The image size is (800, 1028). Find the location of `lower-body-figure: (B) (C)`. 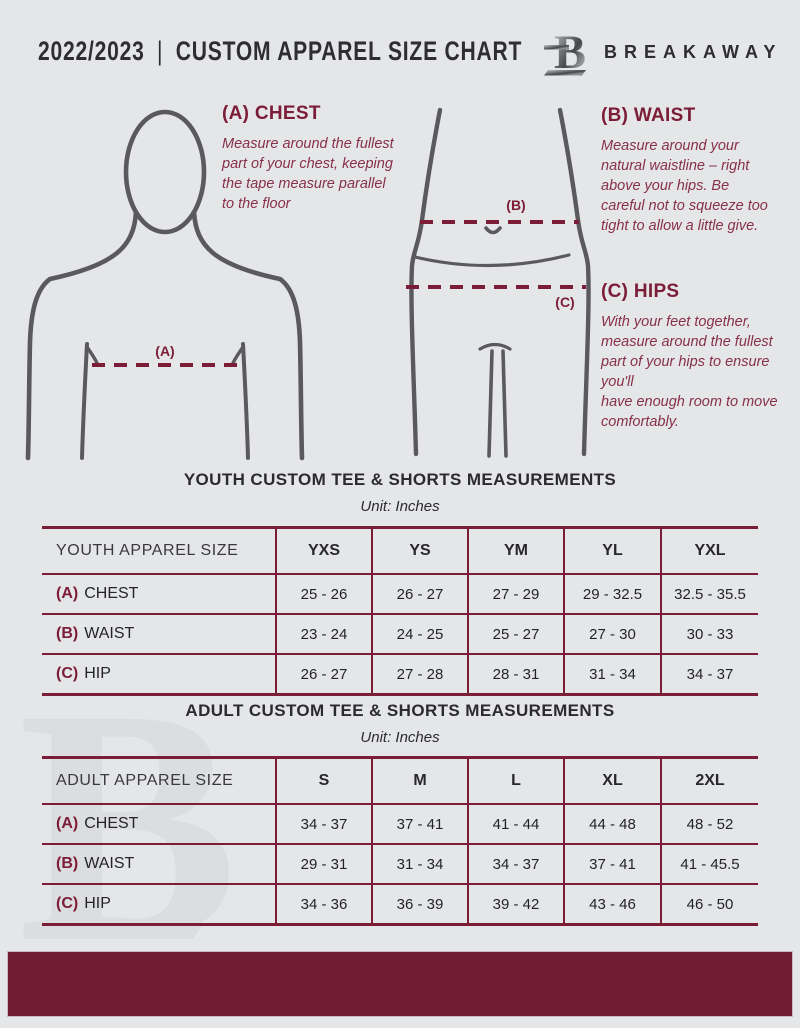

lower-body-figure: (B) (C) is located at coordinates (498, 282).